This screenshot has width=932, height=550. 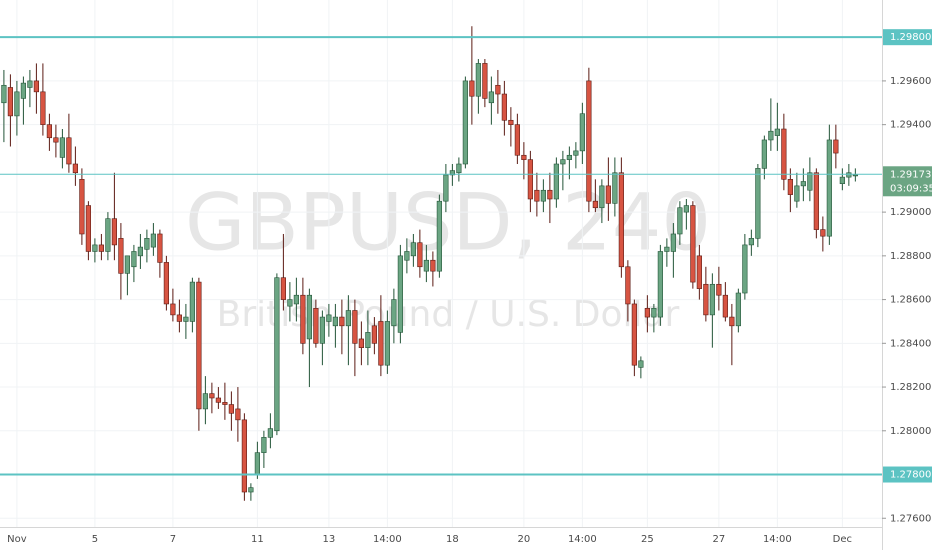 What do you see at coordinates (173, 539) in the screenshot?
I see `x-tick-label: 7` at bounding box center [173, 539].